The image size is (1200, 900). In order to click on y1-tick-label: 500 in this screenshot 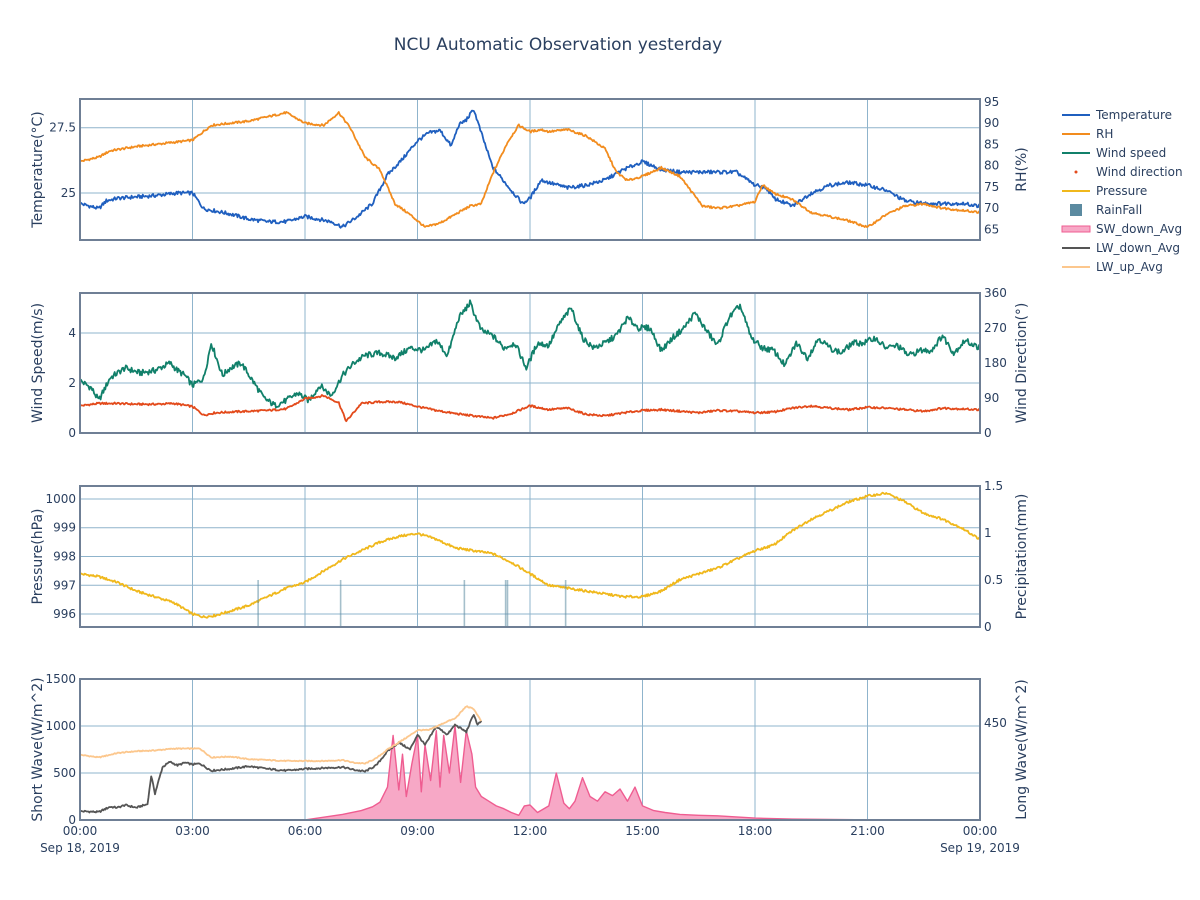, I will do `click(64, 773)`.